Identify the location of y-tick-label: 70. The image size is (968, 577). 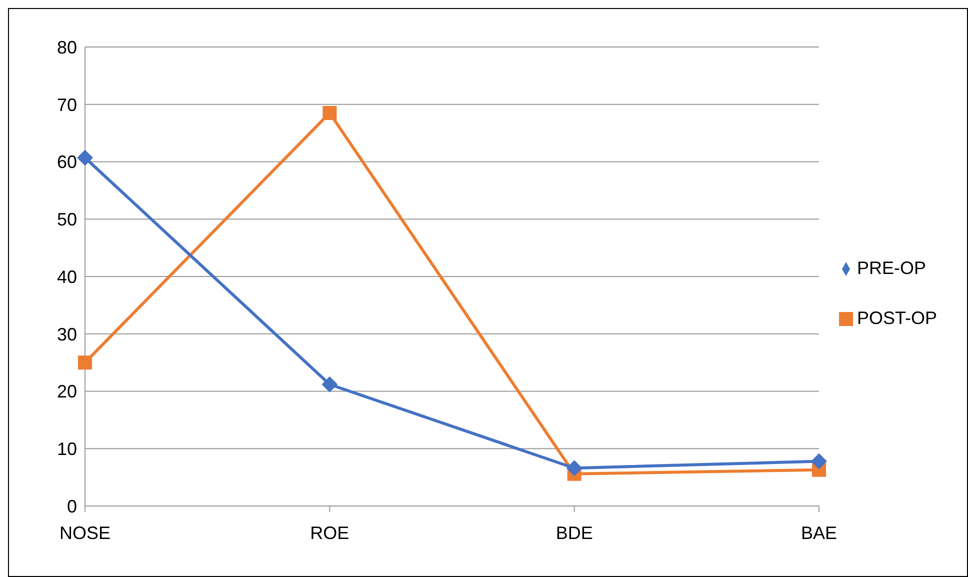
(66, 104).